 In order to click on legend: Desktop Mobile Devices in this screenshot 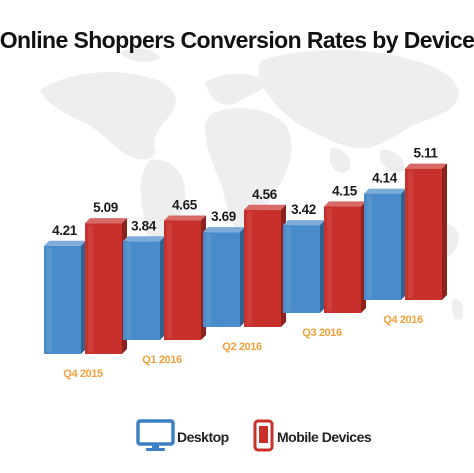, I will do `click(254, 435)`.